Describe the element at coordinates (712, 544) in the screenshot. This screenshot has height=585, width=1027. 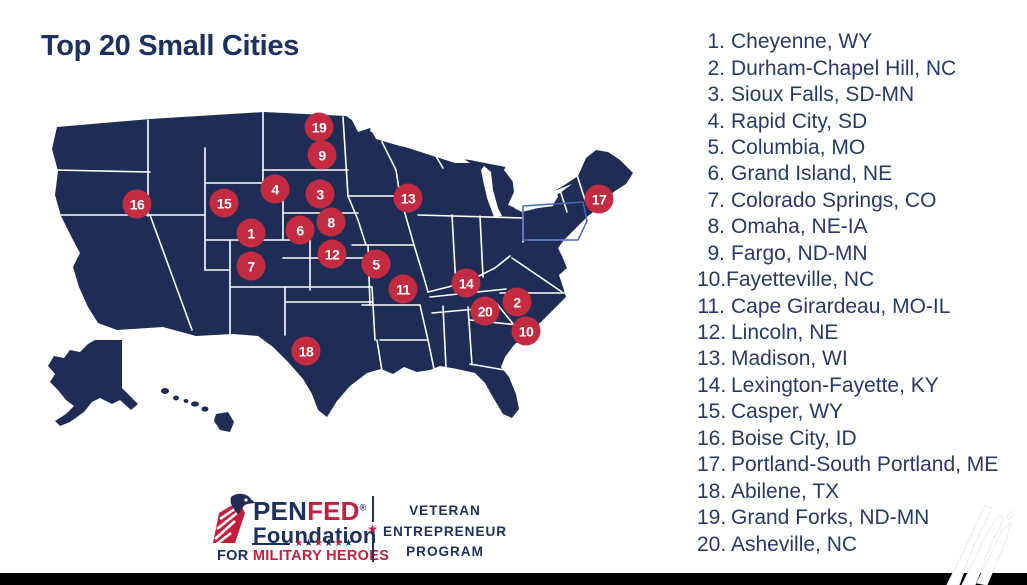
I see `rank-number: 20.` at that location.